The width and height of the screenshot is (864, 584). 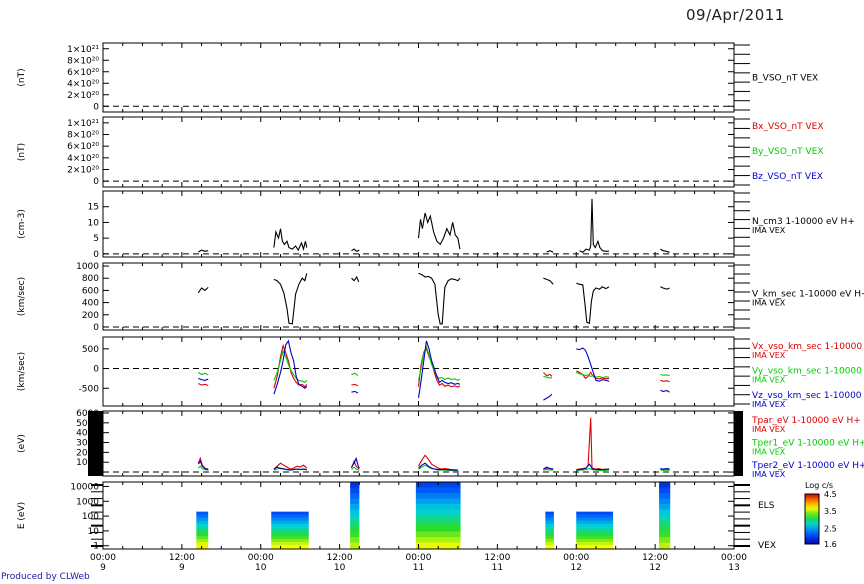 What do you see at coordinates (738, 443) in the screenshot?
I see `right-edge-bar` at bounding box center [738, 443].